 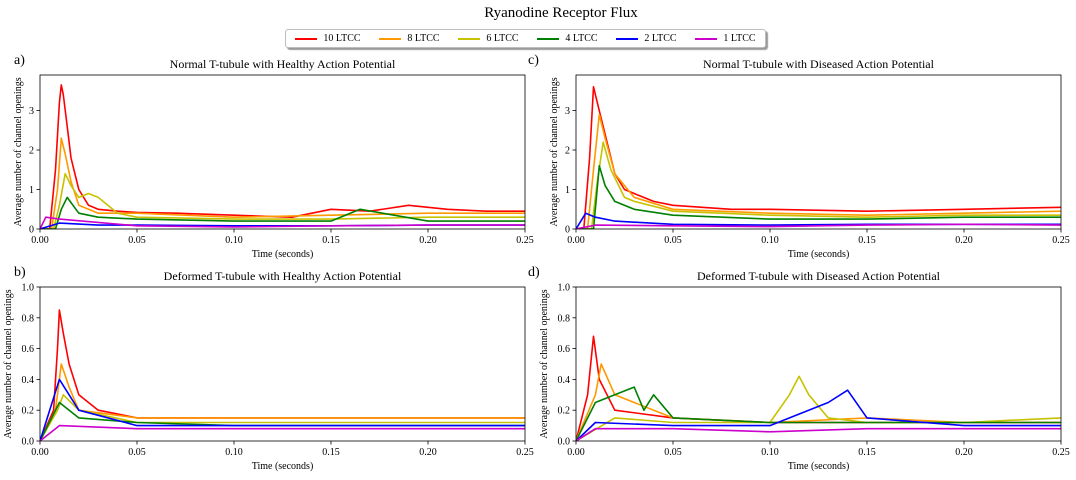 What do you see at coordinates (409, 38) in the screenshot?
I see `legend-item: 8 LTCC` at bounding box center [409, 38].